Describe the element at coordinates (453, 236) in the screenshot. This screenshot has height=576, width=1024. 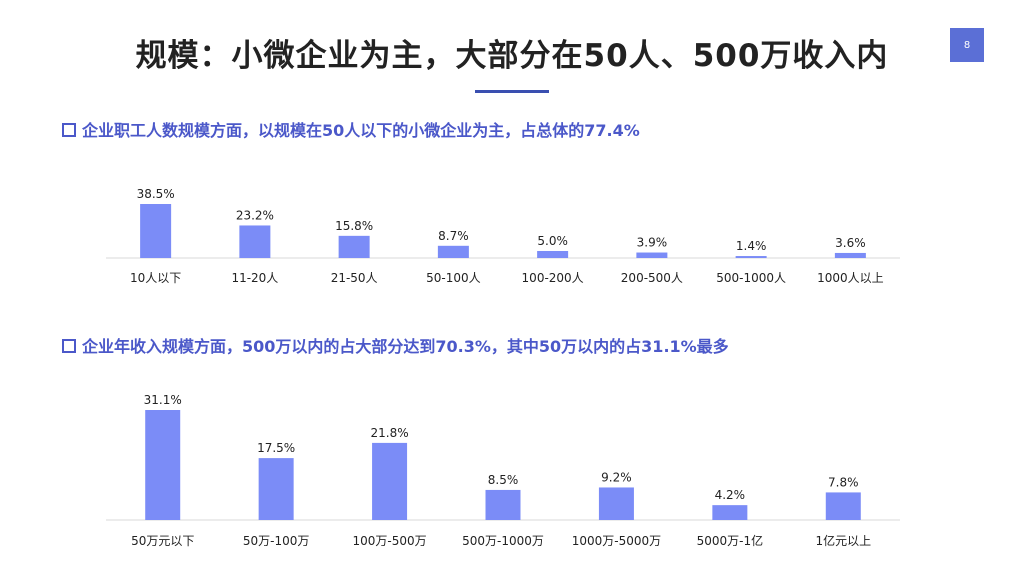
I see `data-label: 8.7%` at that location.